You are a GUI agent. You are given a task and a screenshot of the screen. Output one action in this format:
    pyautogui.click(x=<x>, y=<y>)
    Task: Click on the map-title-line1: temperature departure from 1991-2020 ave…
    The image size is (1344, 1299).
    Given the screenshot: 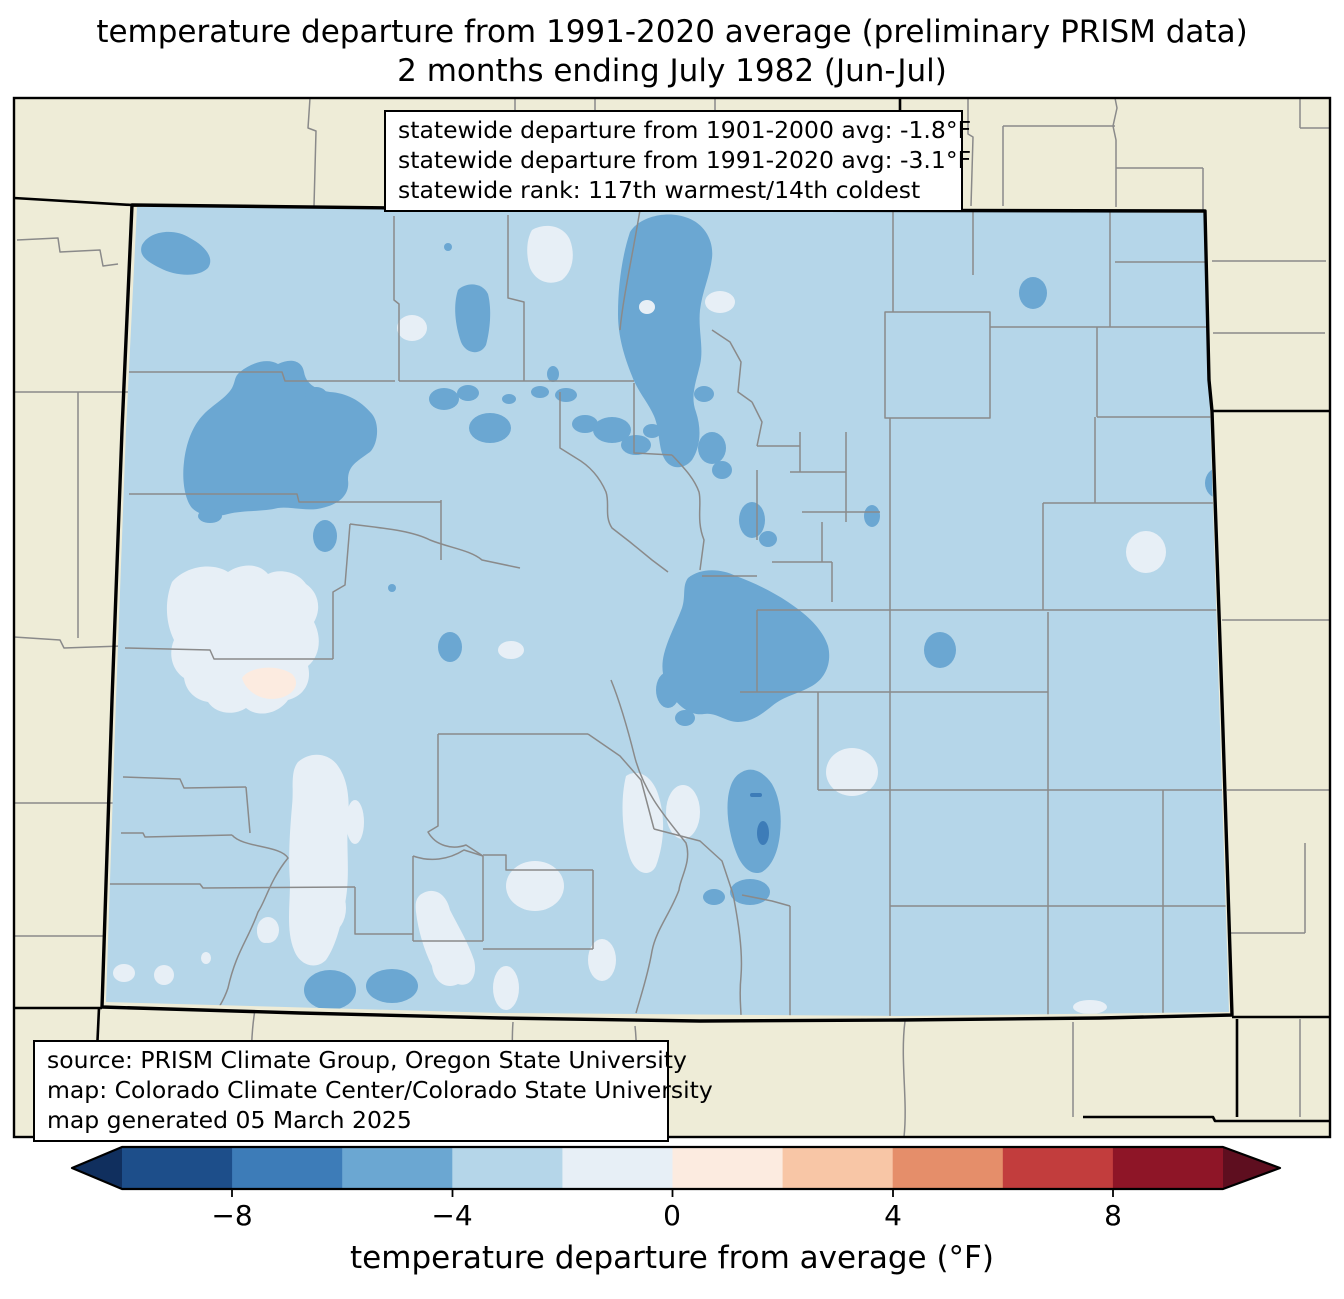 What is the action you would take?
    pyautogui.click(x=672, y=32)
    